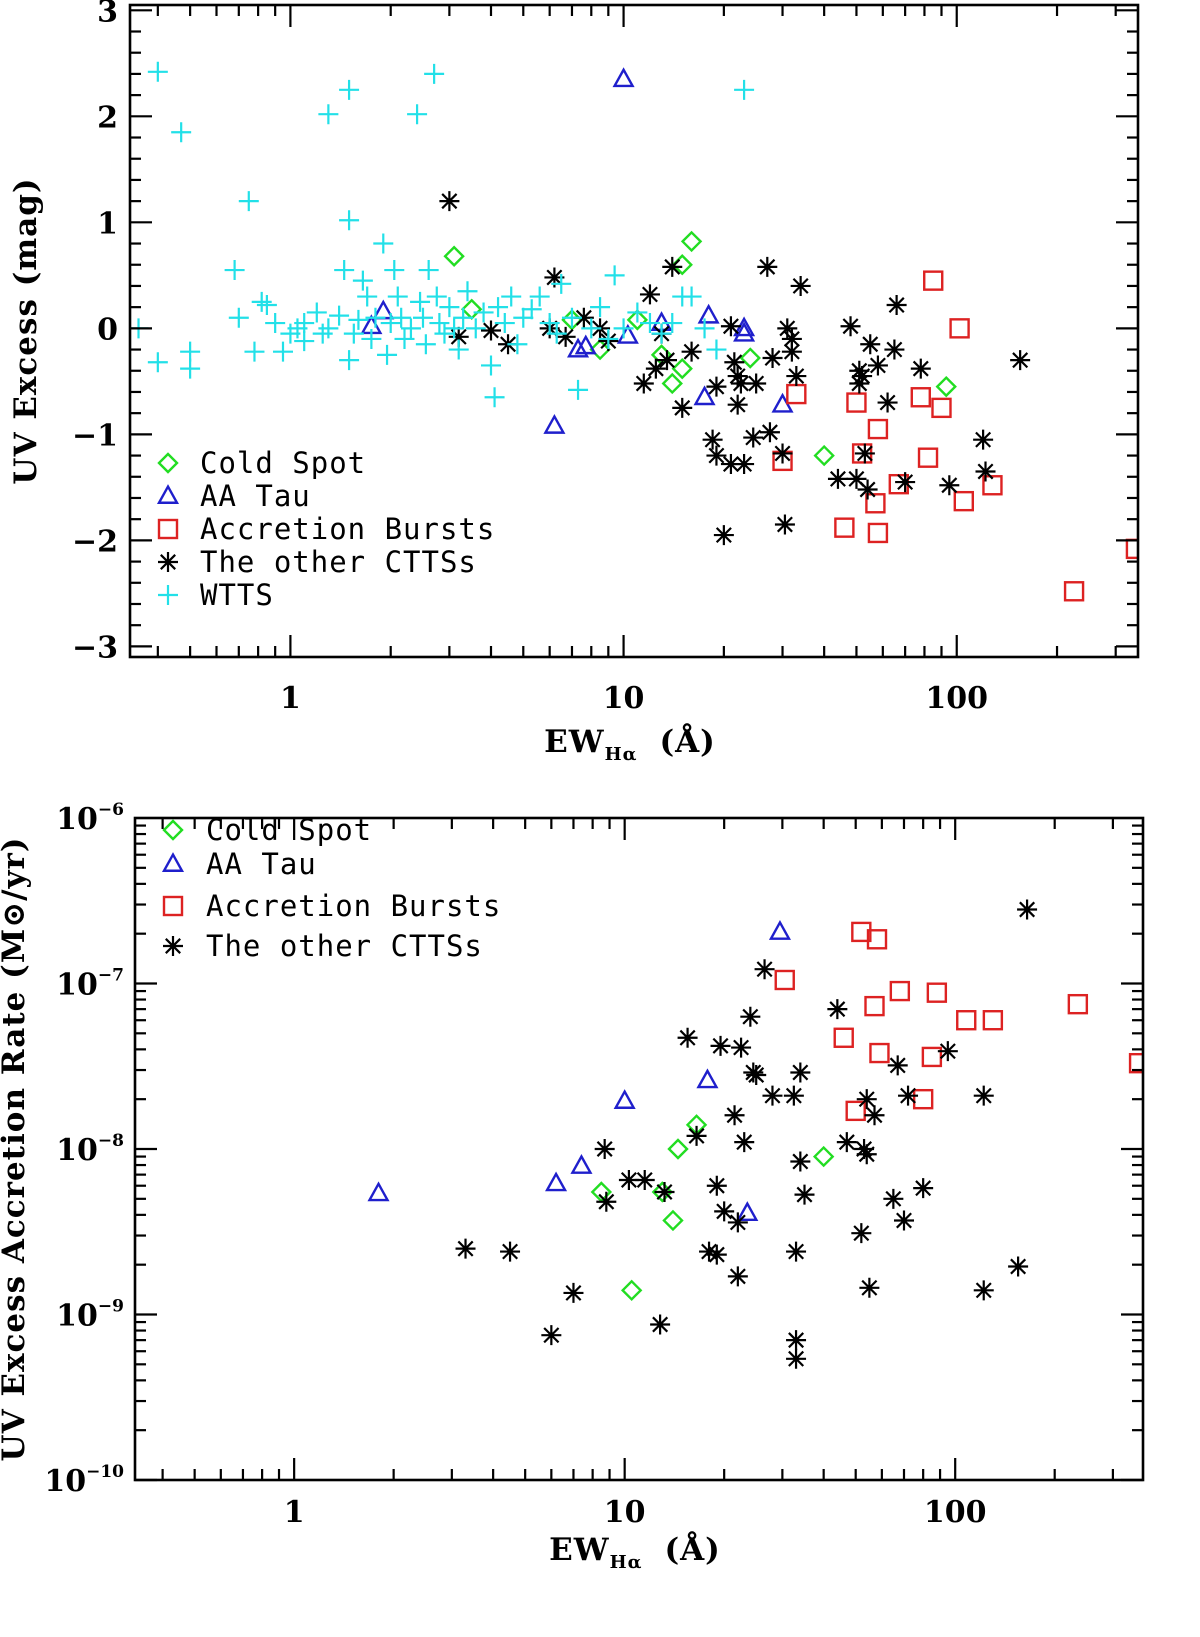 Image resolution: width=1200 pixels, height=1637 pixels. What do you see at coordinates (90, 1315) in the screenshot?
I see `y-tick-label: 10⁻⁹` at bounding box center [90, 1315].